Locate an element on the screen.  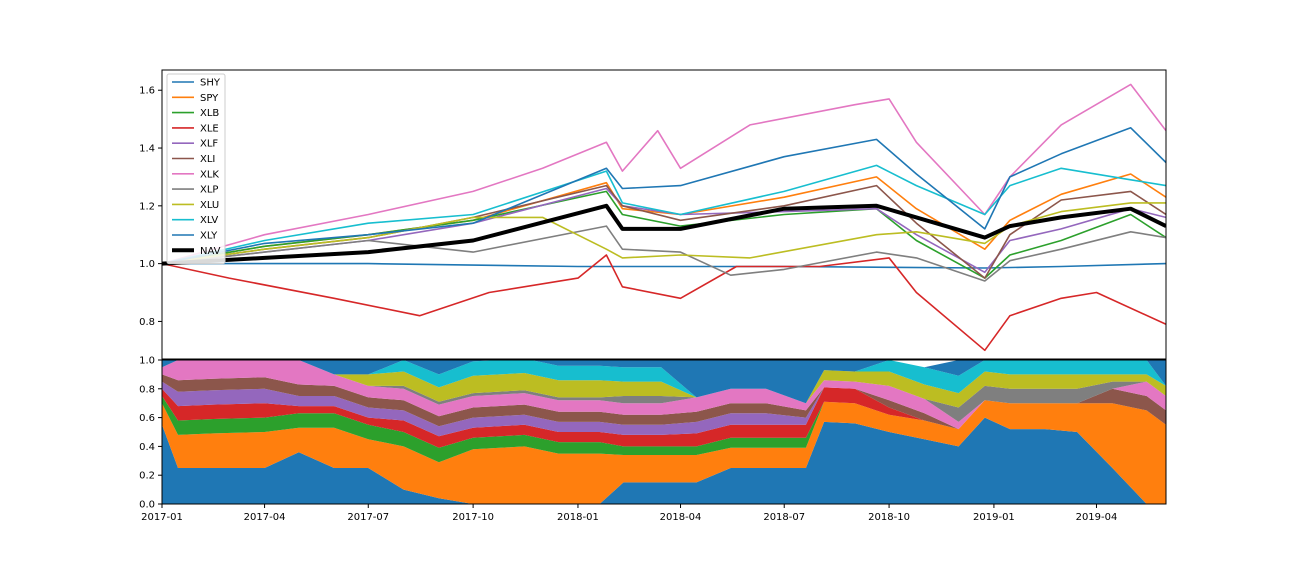
legend: SHY SPY XLB XLE XLF XLI XLK XLP XLU XLV XLY NAV is located at coordinates (196, 169).